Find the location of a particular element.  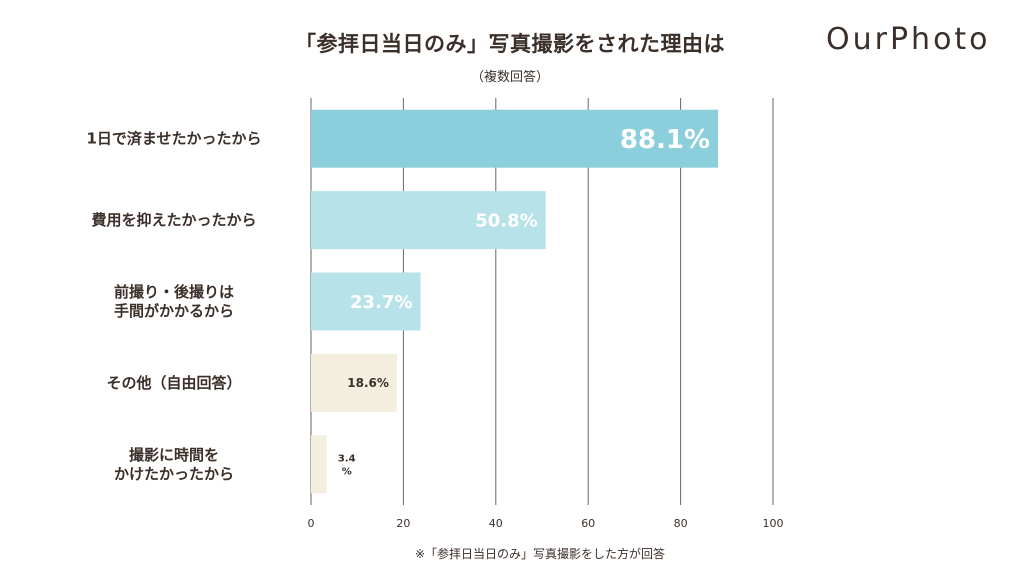

x-tick-label: 40 is located at coordinates (496, 523).